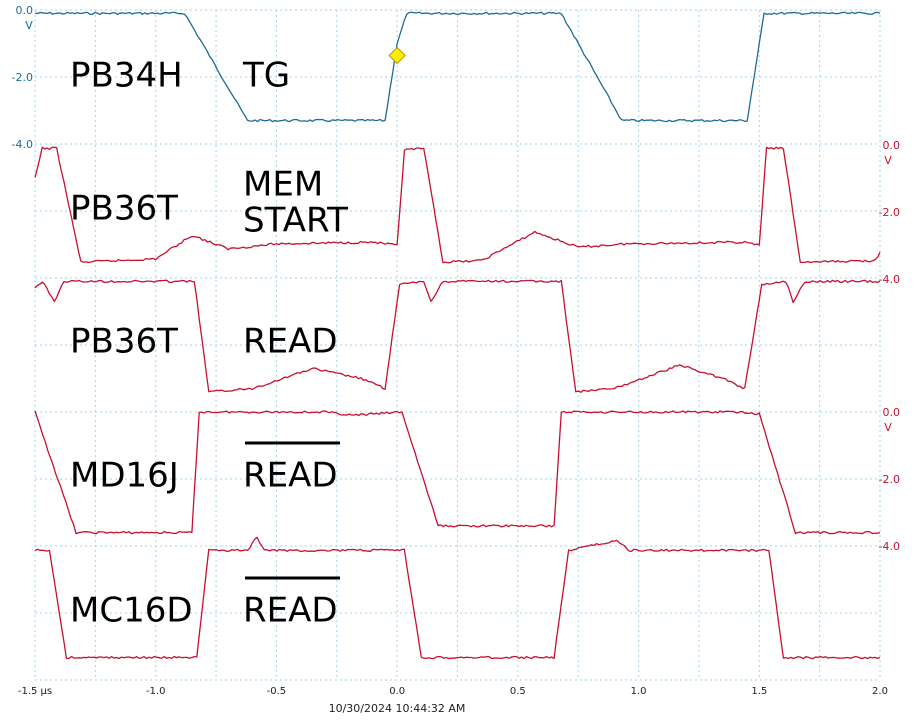 The image size is (916, 720). Describe the element at coordinates (518, 691) in the screenshot. I see `x-tick-label: 0.5` at that location.